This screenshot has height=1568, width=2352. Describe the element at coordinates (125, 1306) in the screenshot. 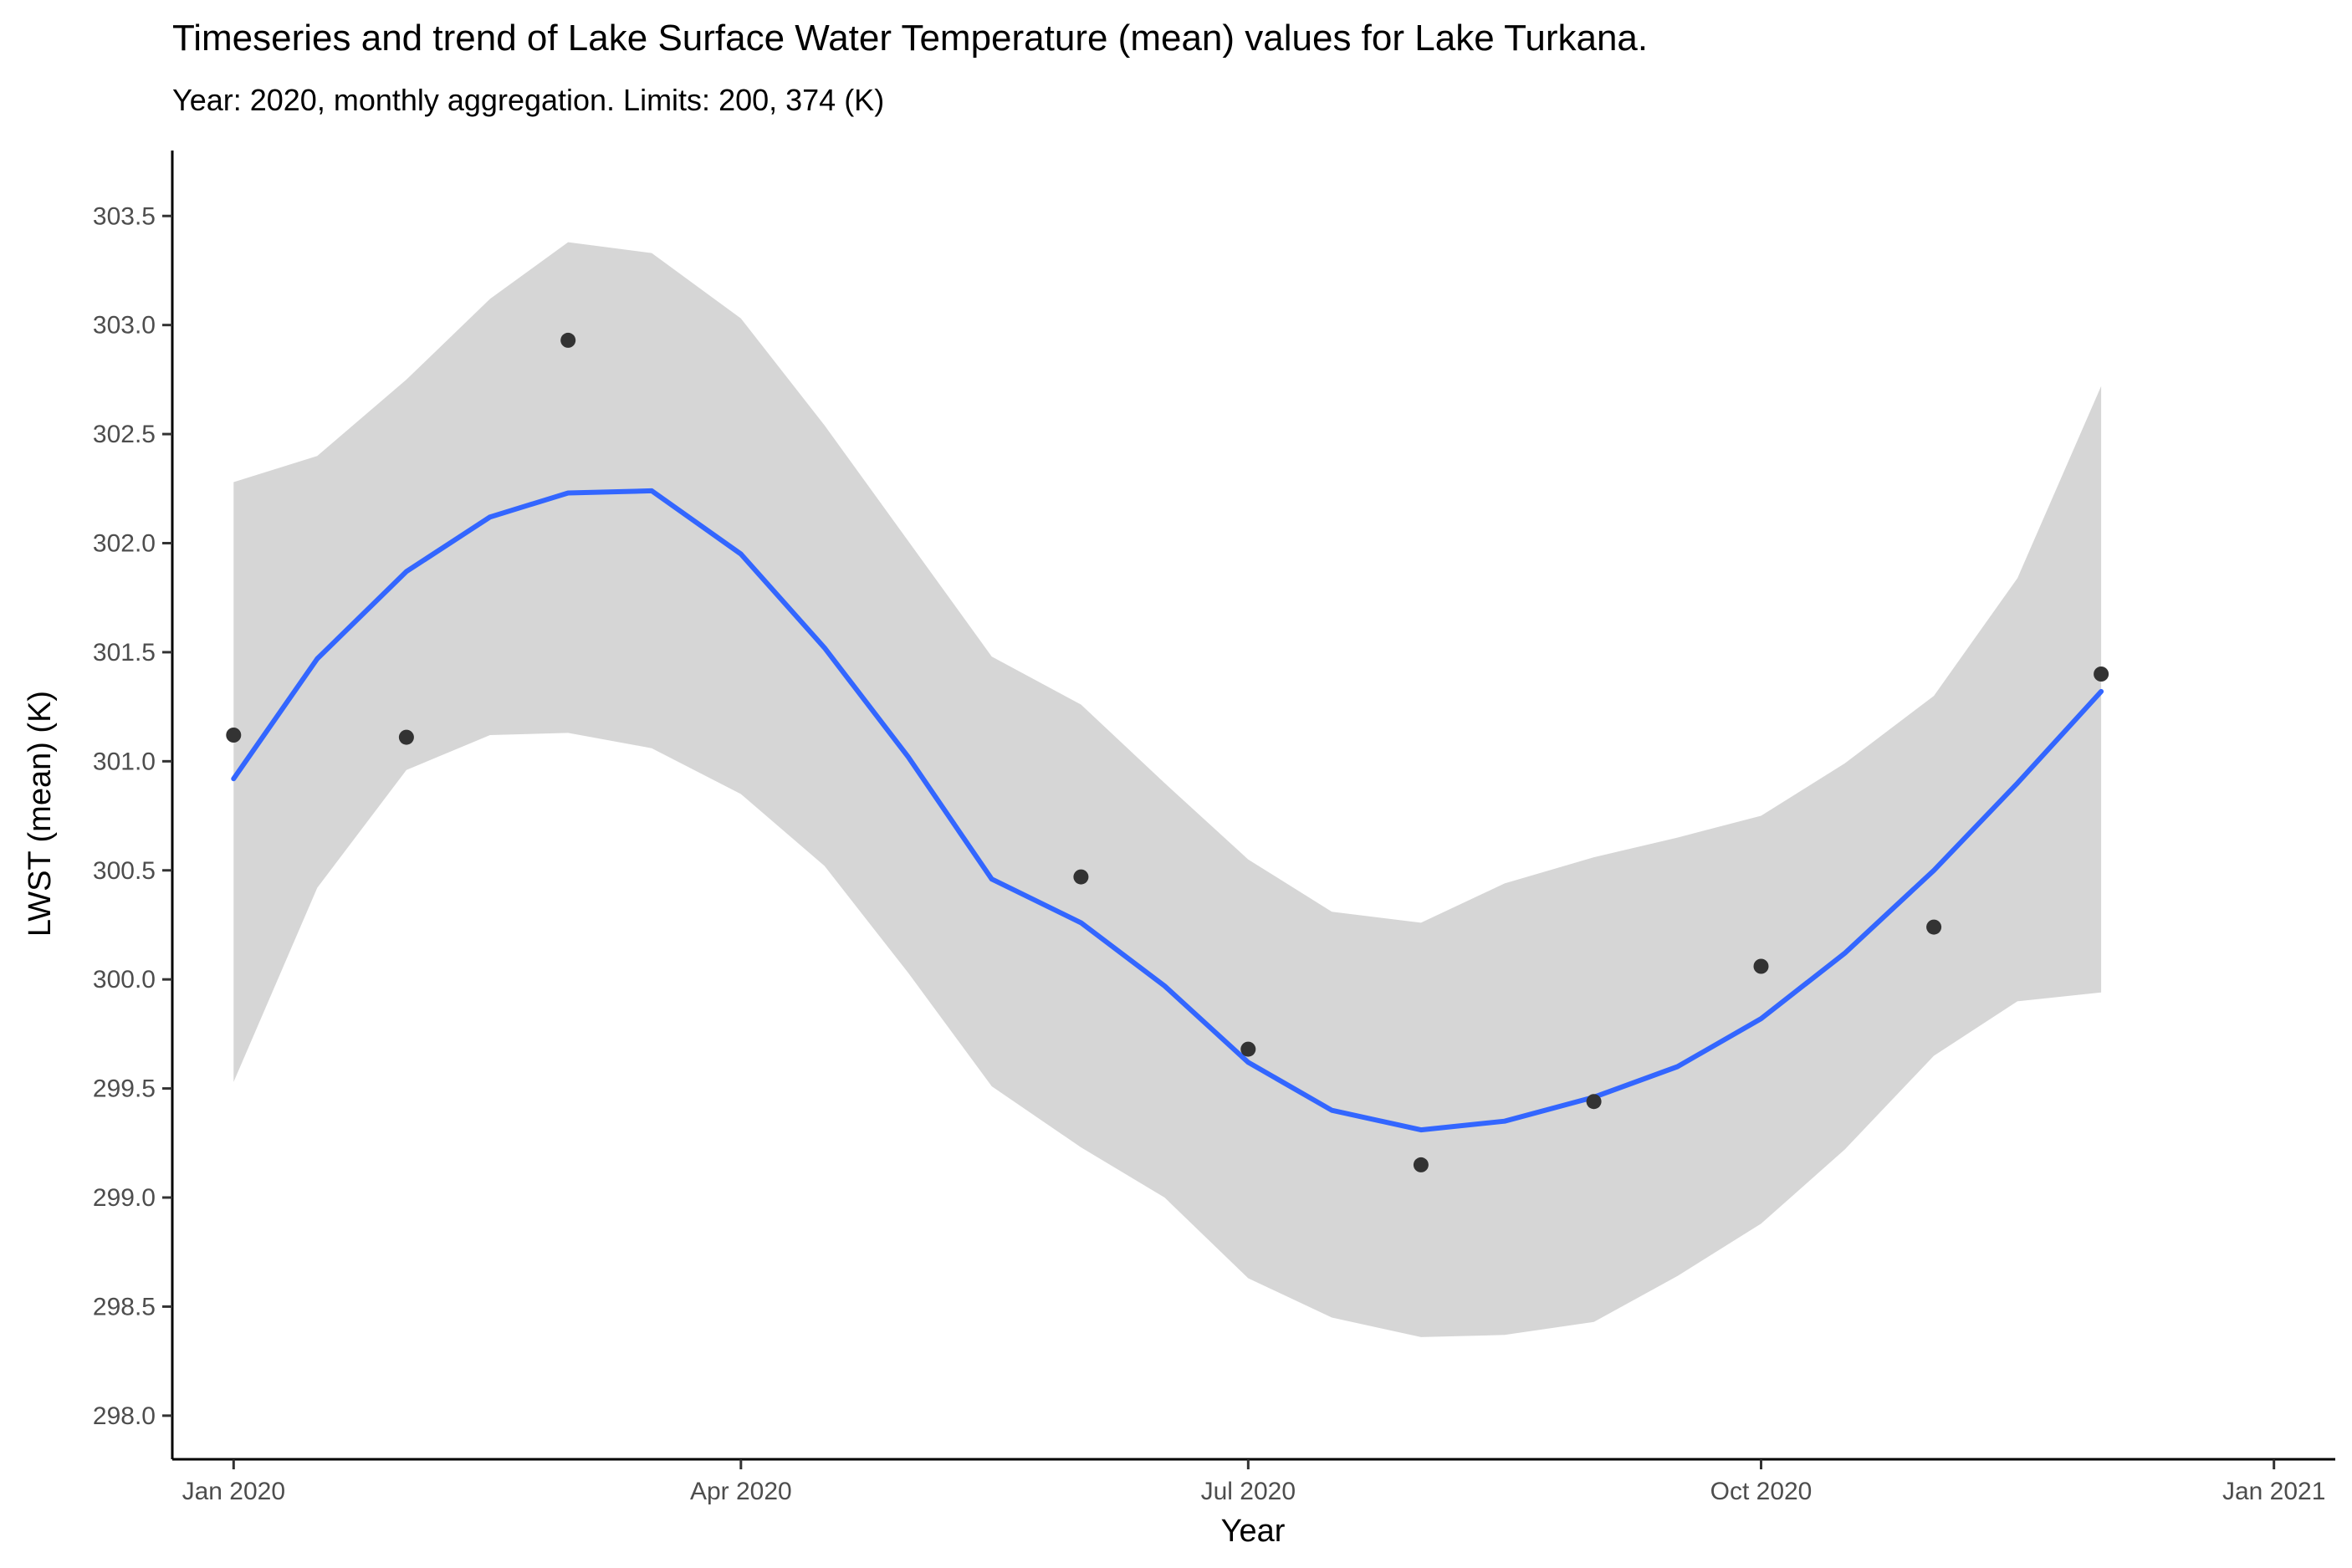

I see `y-tick-label: 298.5` at that location.